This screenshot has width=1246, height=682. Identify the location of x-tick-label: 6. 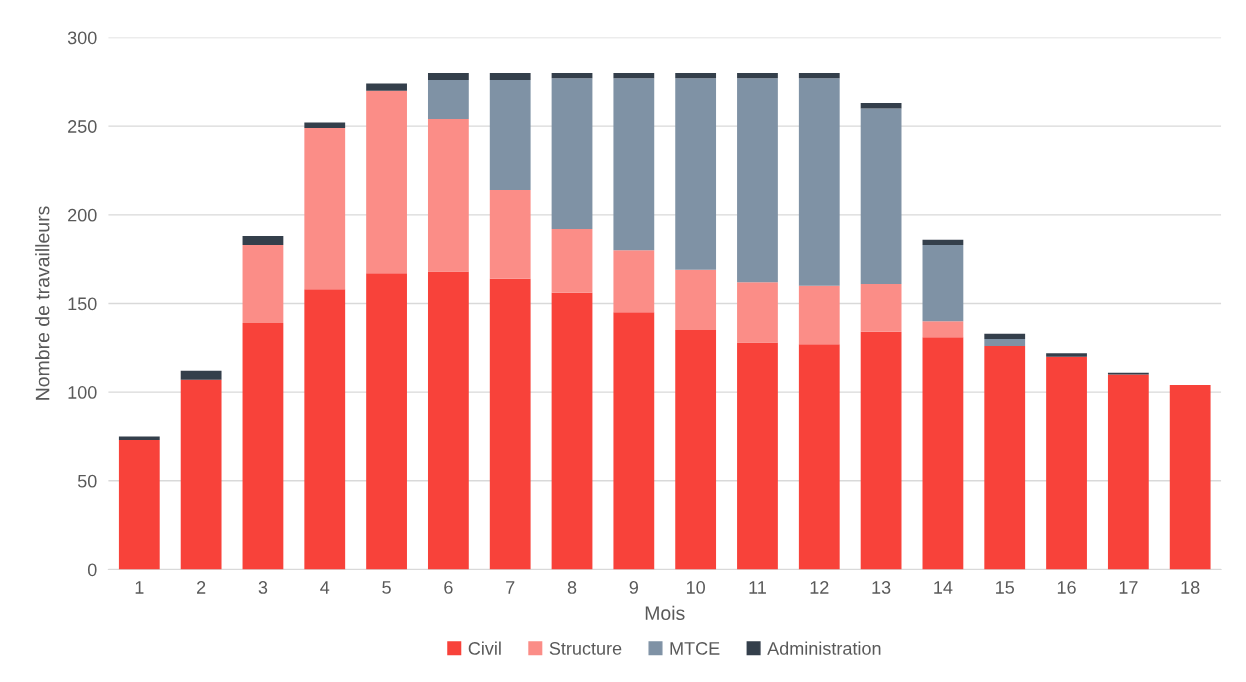
(448, 587).